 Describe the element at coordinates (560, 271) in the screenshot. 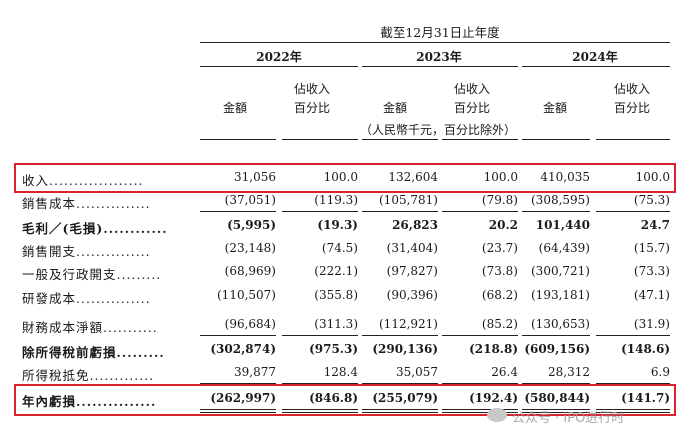

I see `cell-amount-2024: (300,721)` at that location.